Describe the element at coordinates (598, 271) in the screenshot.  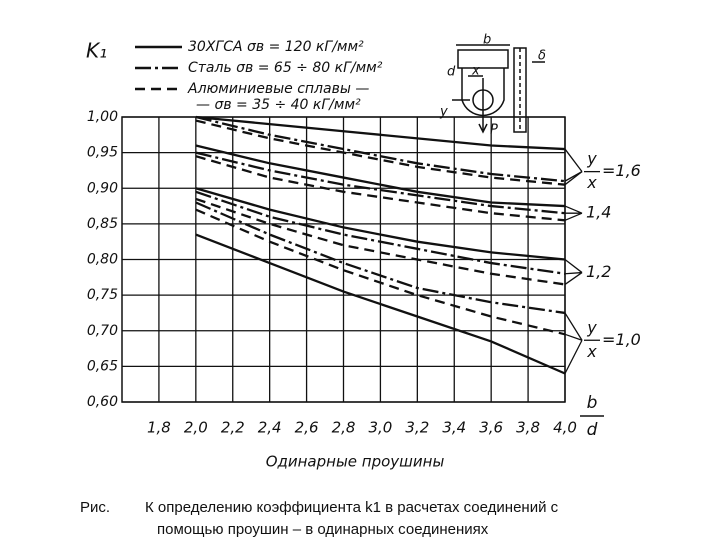
I see `group-label: 1,2` at that location.